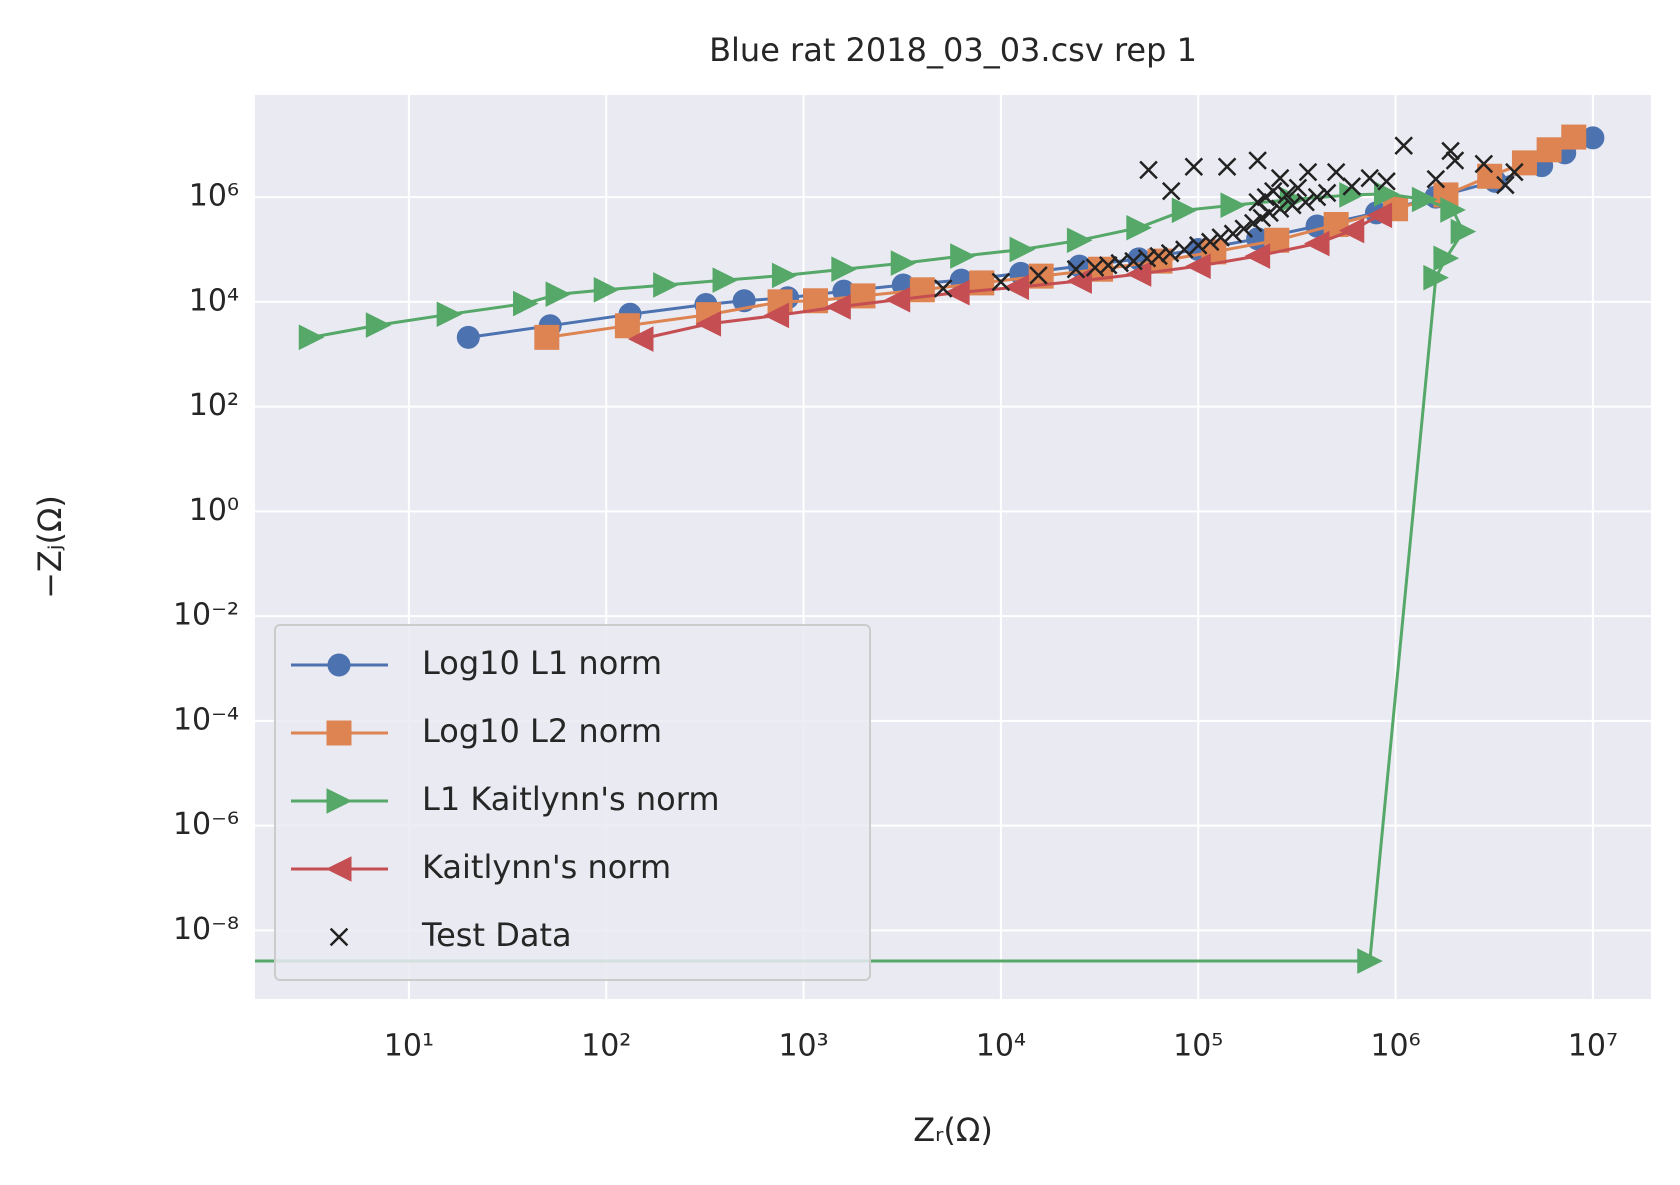  I want to click on x-tick-label: 10¹, so click(409, 1046).